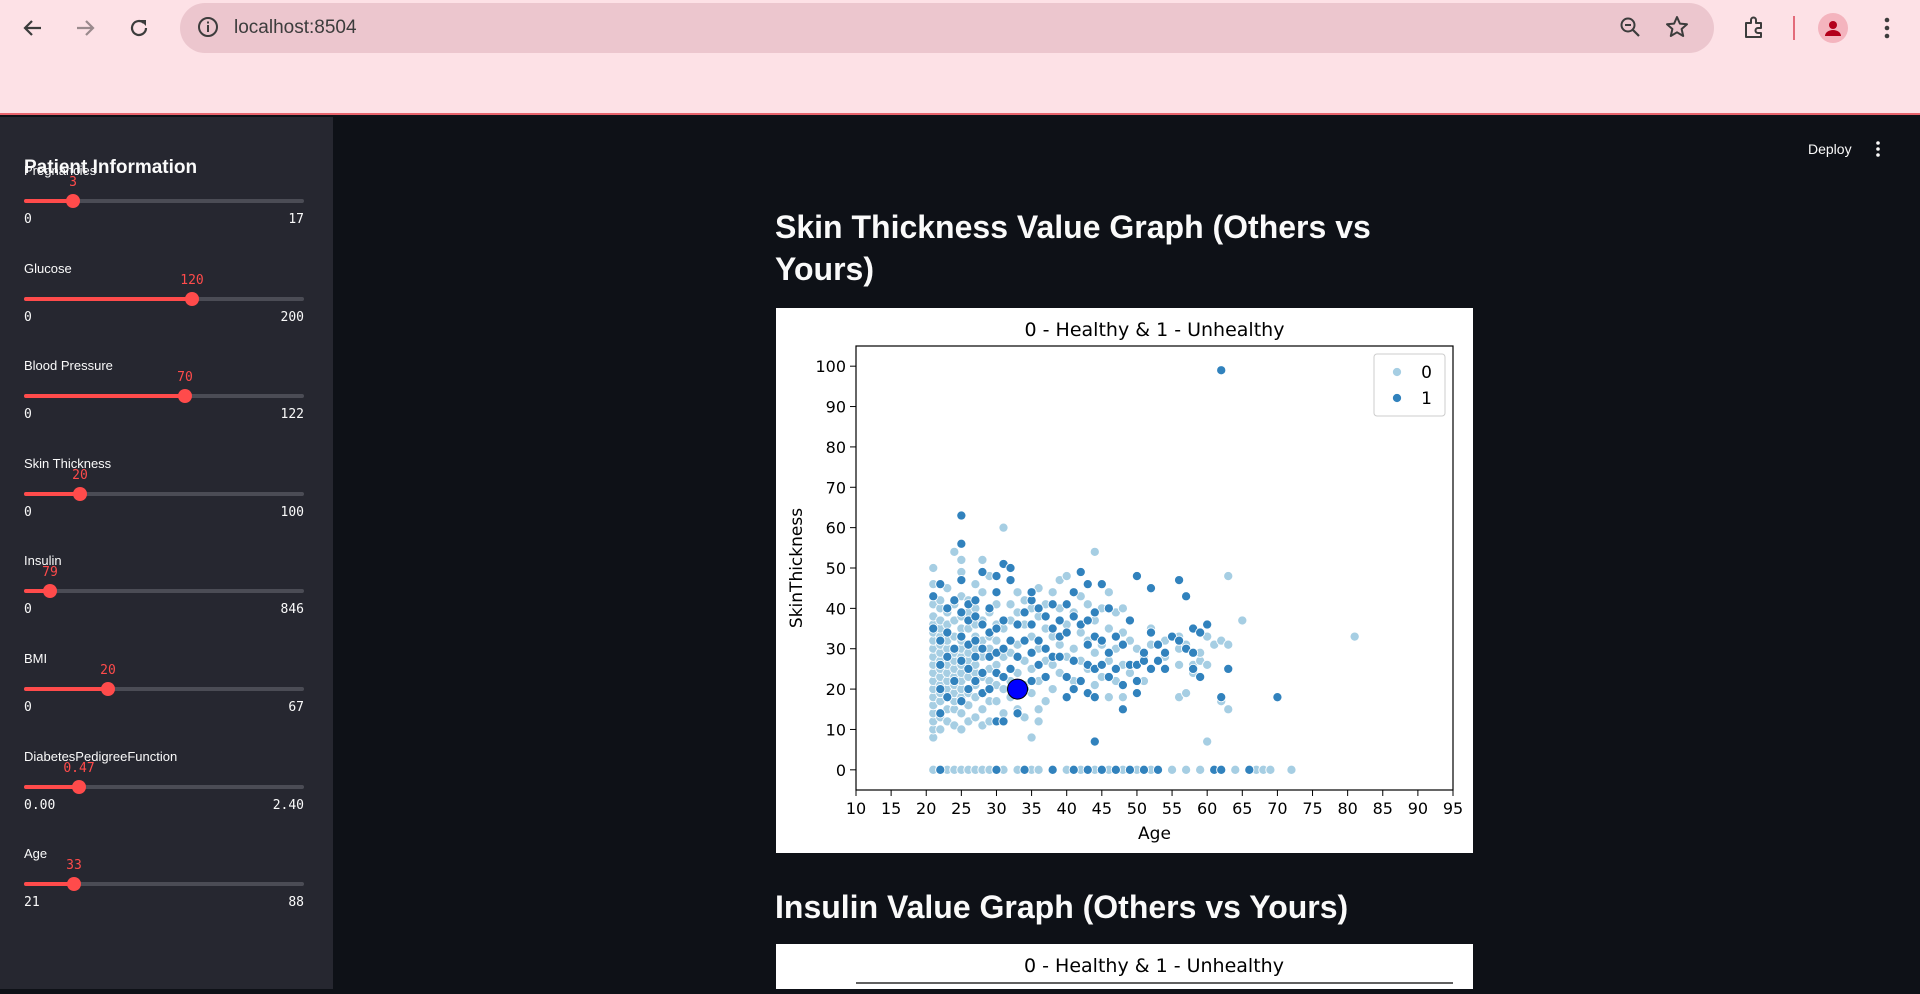 Image resolution: width=1920 pixels, height=994 pixels. I want to click on slider-max: 17, so click(296, 219).